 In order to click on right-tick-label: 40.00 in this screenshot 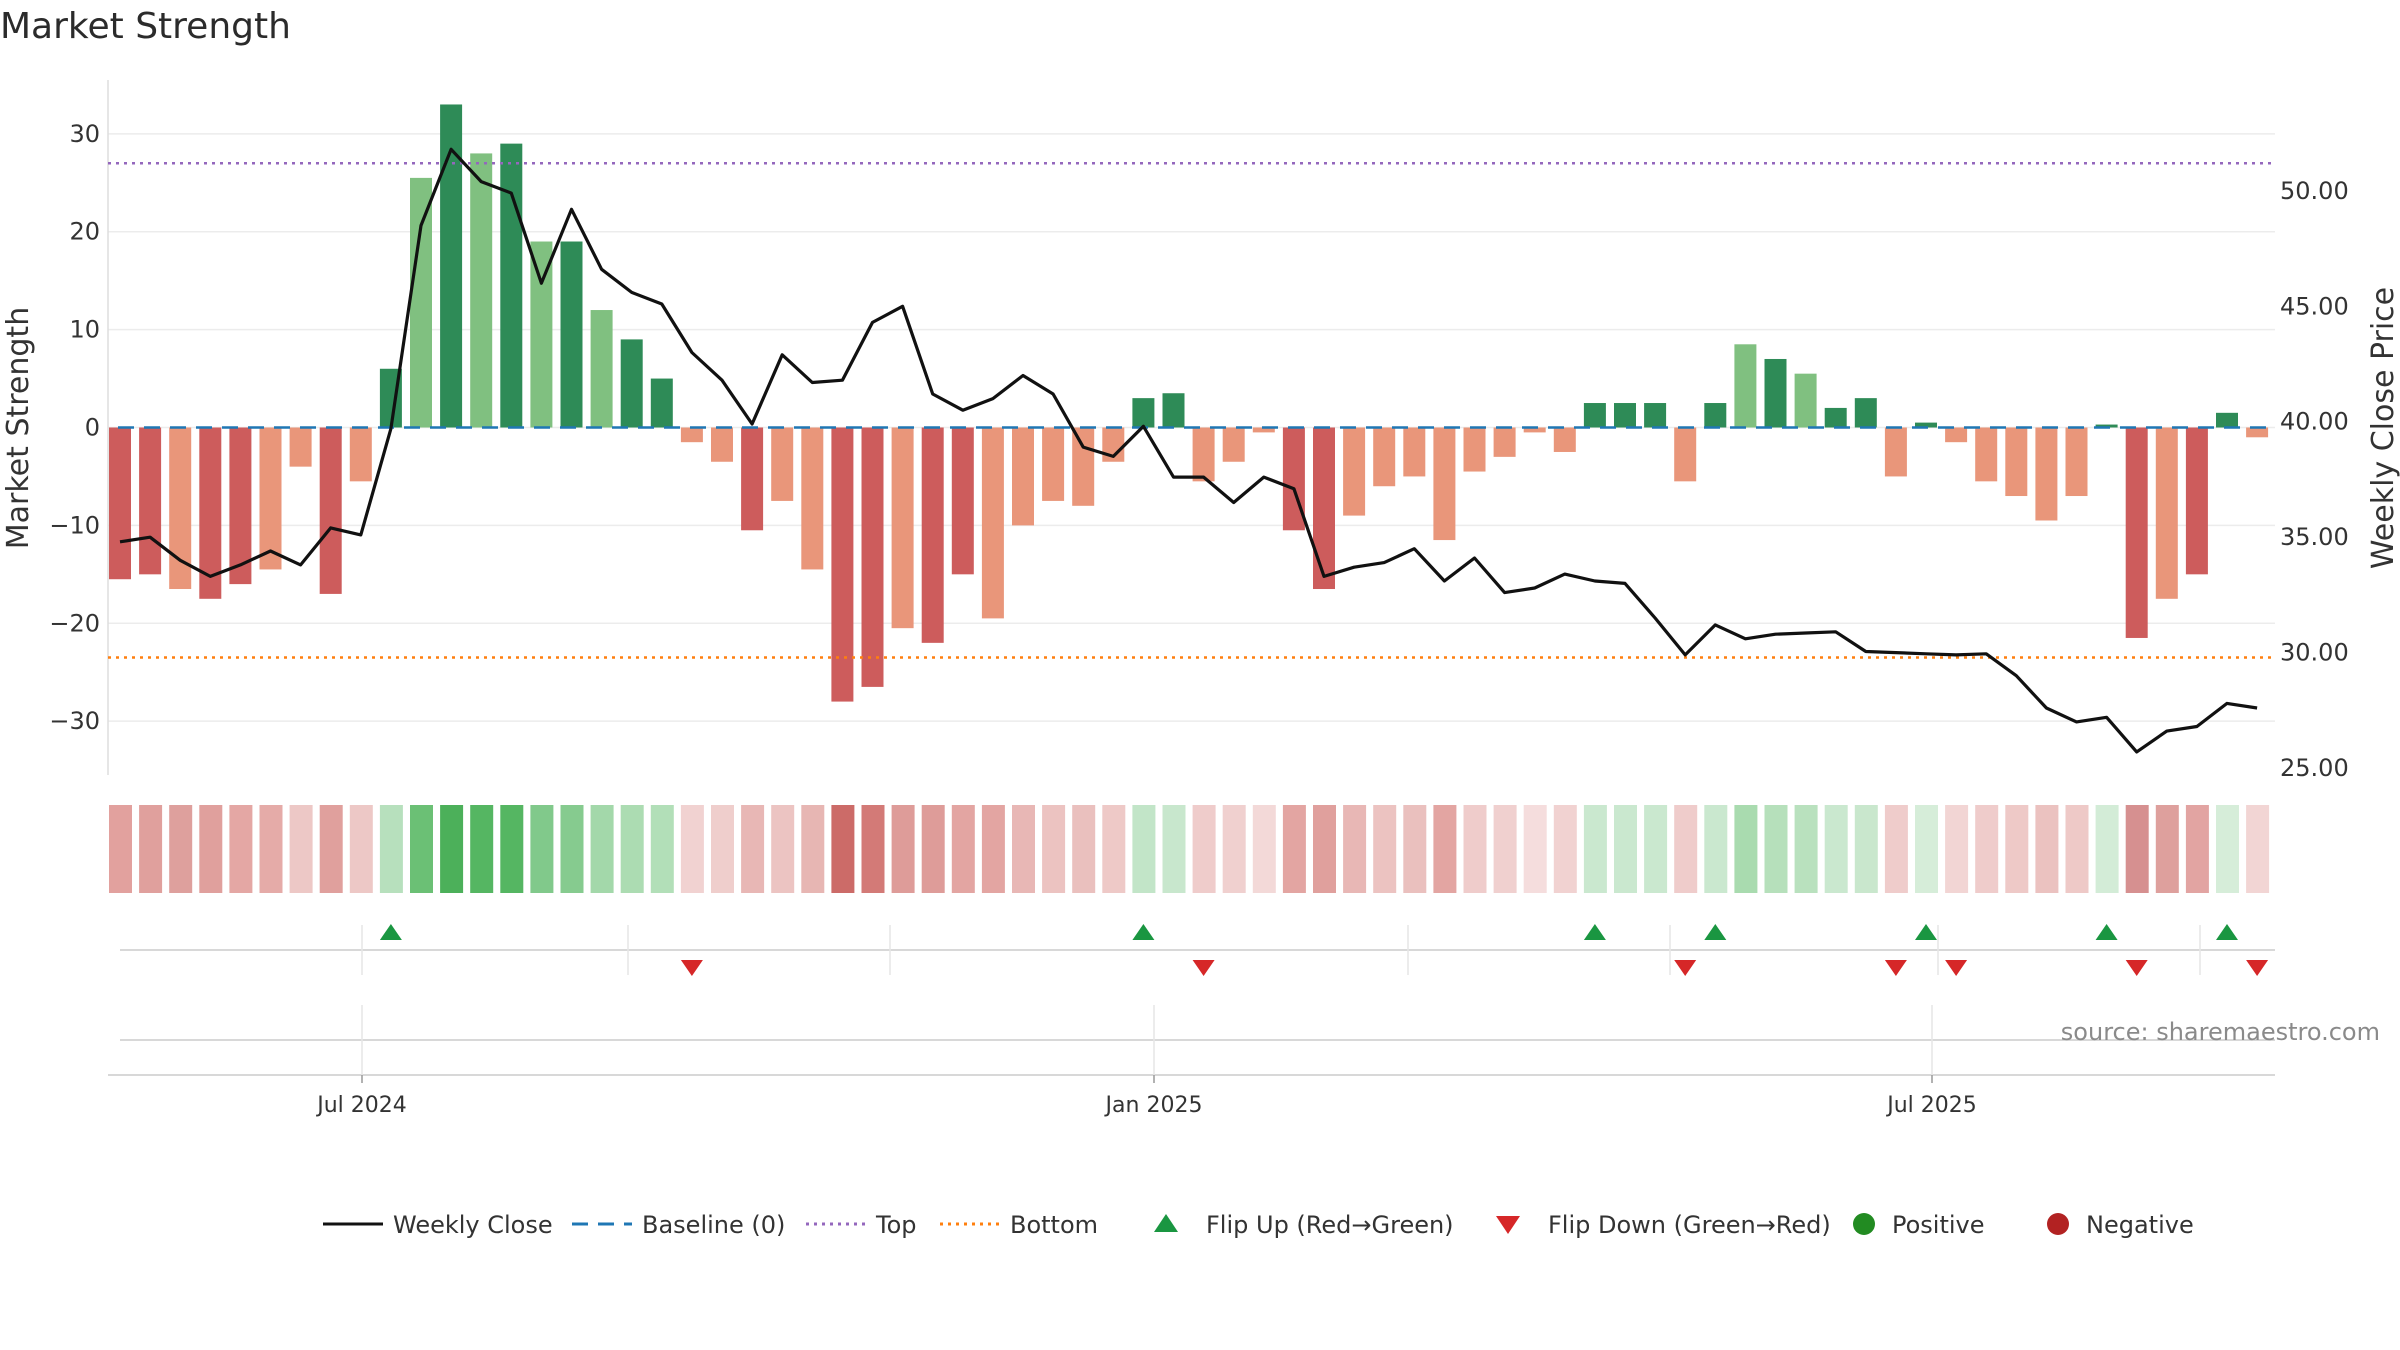, I will do `click(2314, 422)`.